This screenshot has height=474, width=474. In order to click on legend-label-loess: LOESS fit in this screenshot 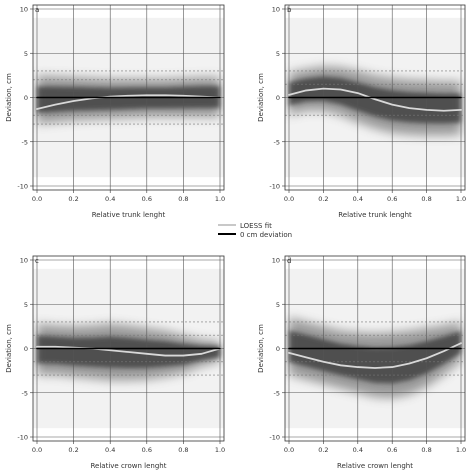, I will do `click(256, 226)`.